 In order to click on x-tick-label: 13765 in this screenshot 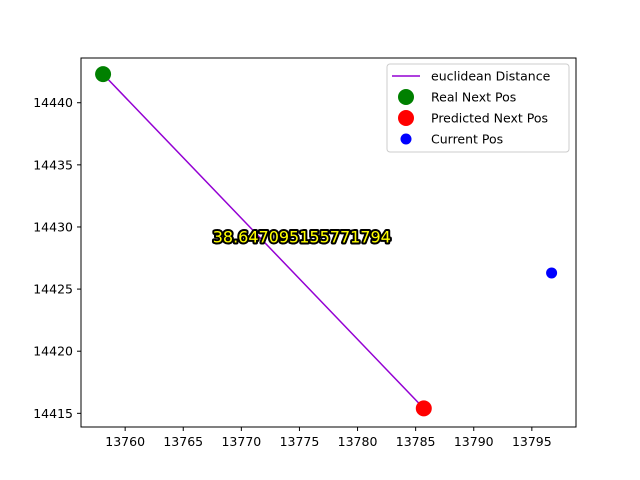, I will do `click(183, 441)`.